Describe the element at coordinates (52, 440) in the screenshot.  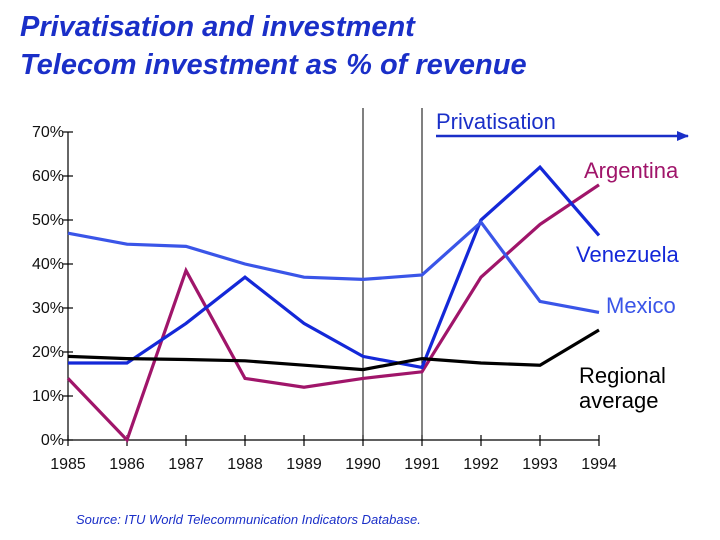
I see `y-tick-label: 0%` at that location.